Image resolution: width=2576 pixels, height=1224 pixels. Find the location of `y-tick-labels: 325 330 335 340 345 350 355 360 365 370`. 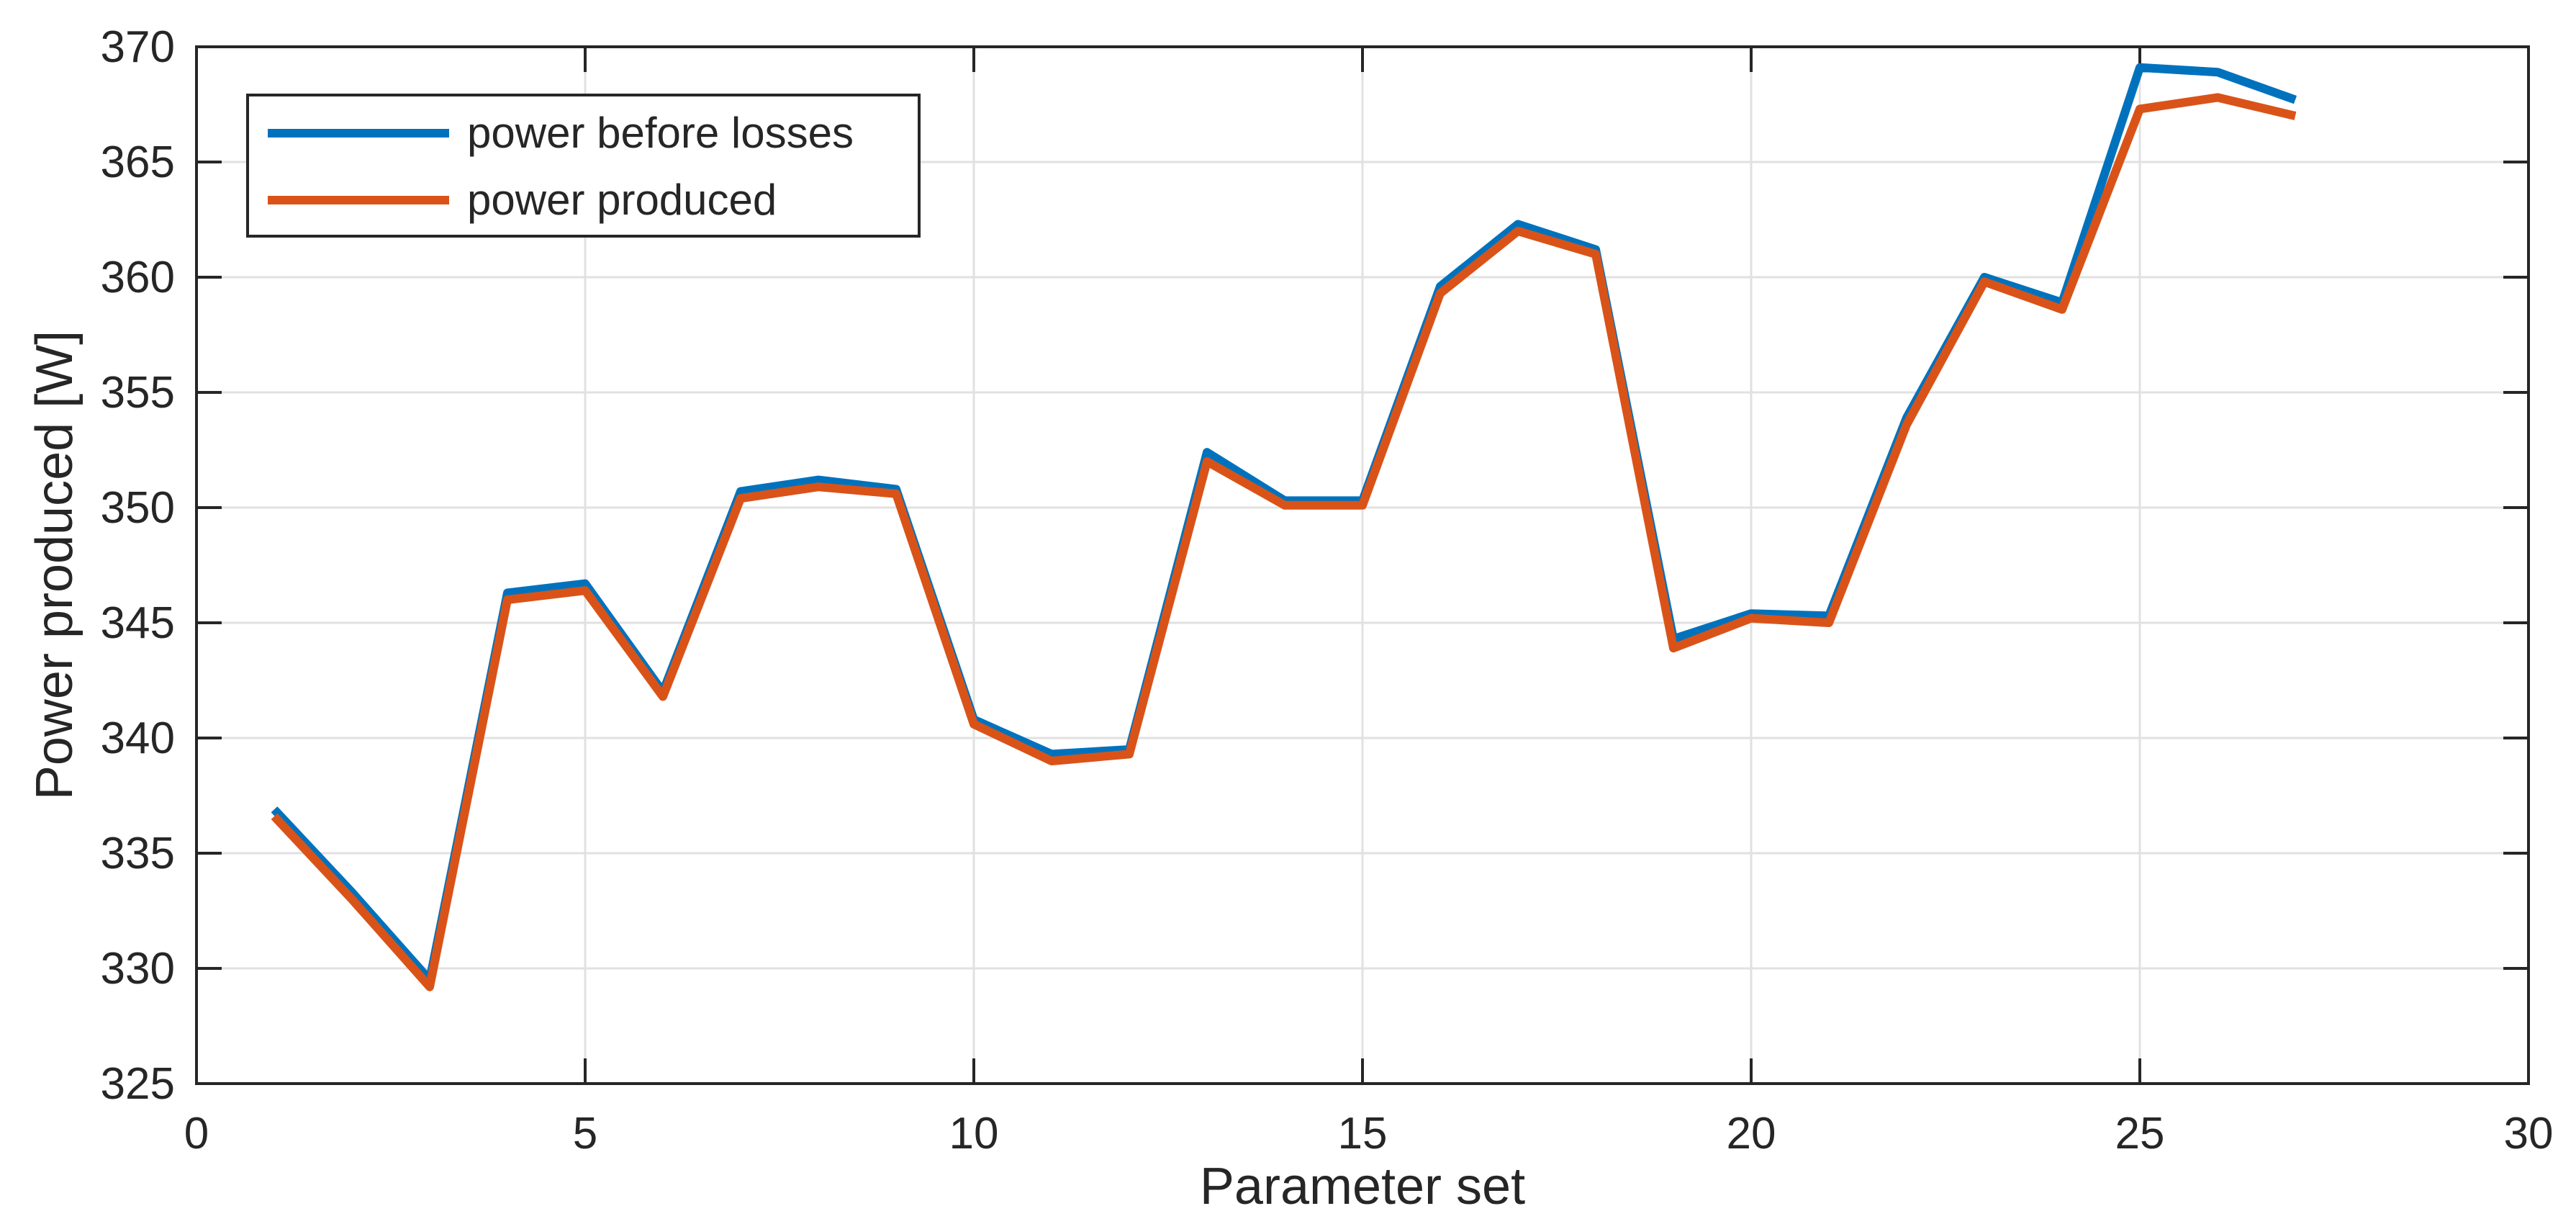

y-tick-labels: 325 330 335 340 345 350 355 360 365 370 is located at coordinates (138, 565).